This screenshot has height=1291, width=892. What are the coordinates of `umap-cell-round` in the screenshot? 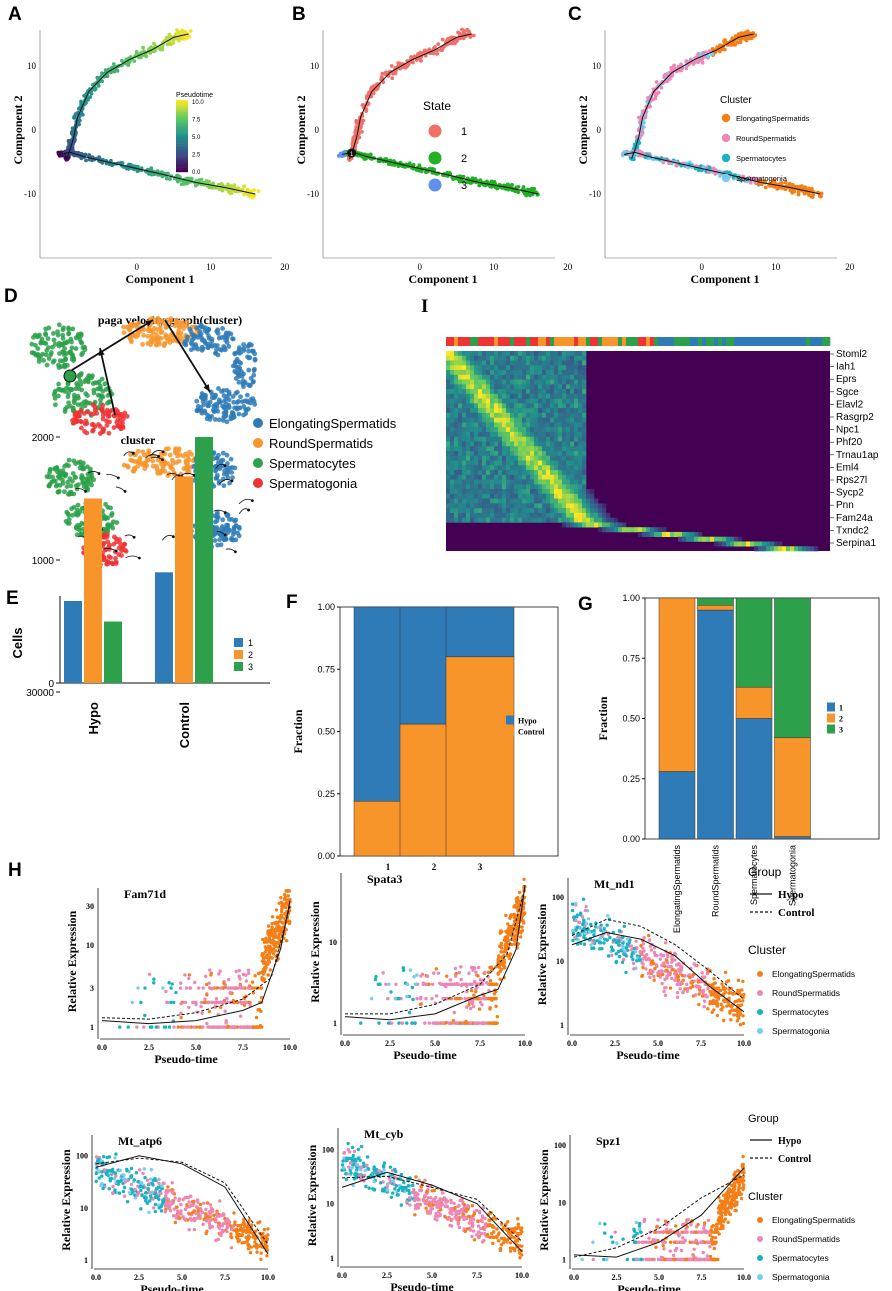 It's located at (156, 334).